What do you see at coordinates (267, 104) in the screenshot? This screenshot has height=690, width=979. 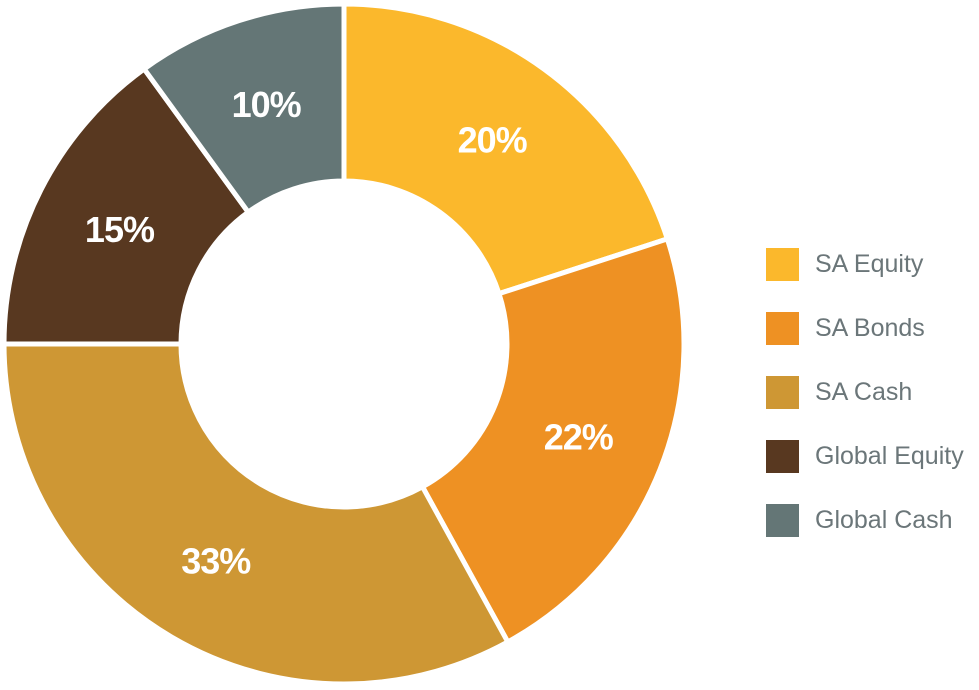 I see `slice-label-global-cash: 10%` at bounding box center [267, 104].